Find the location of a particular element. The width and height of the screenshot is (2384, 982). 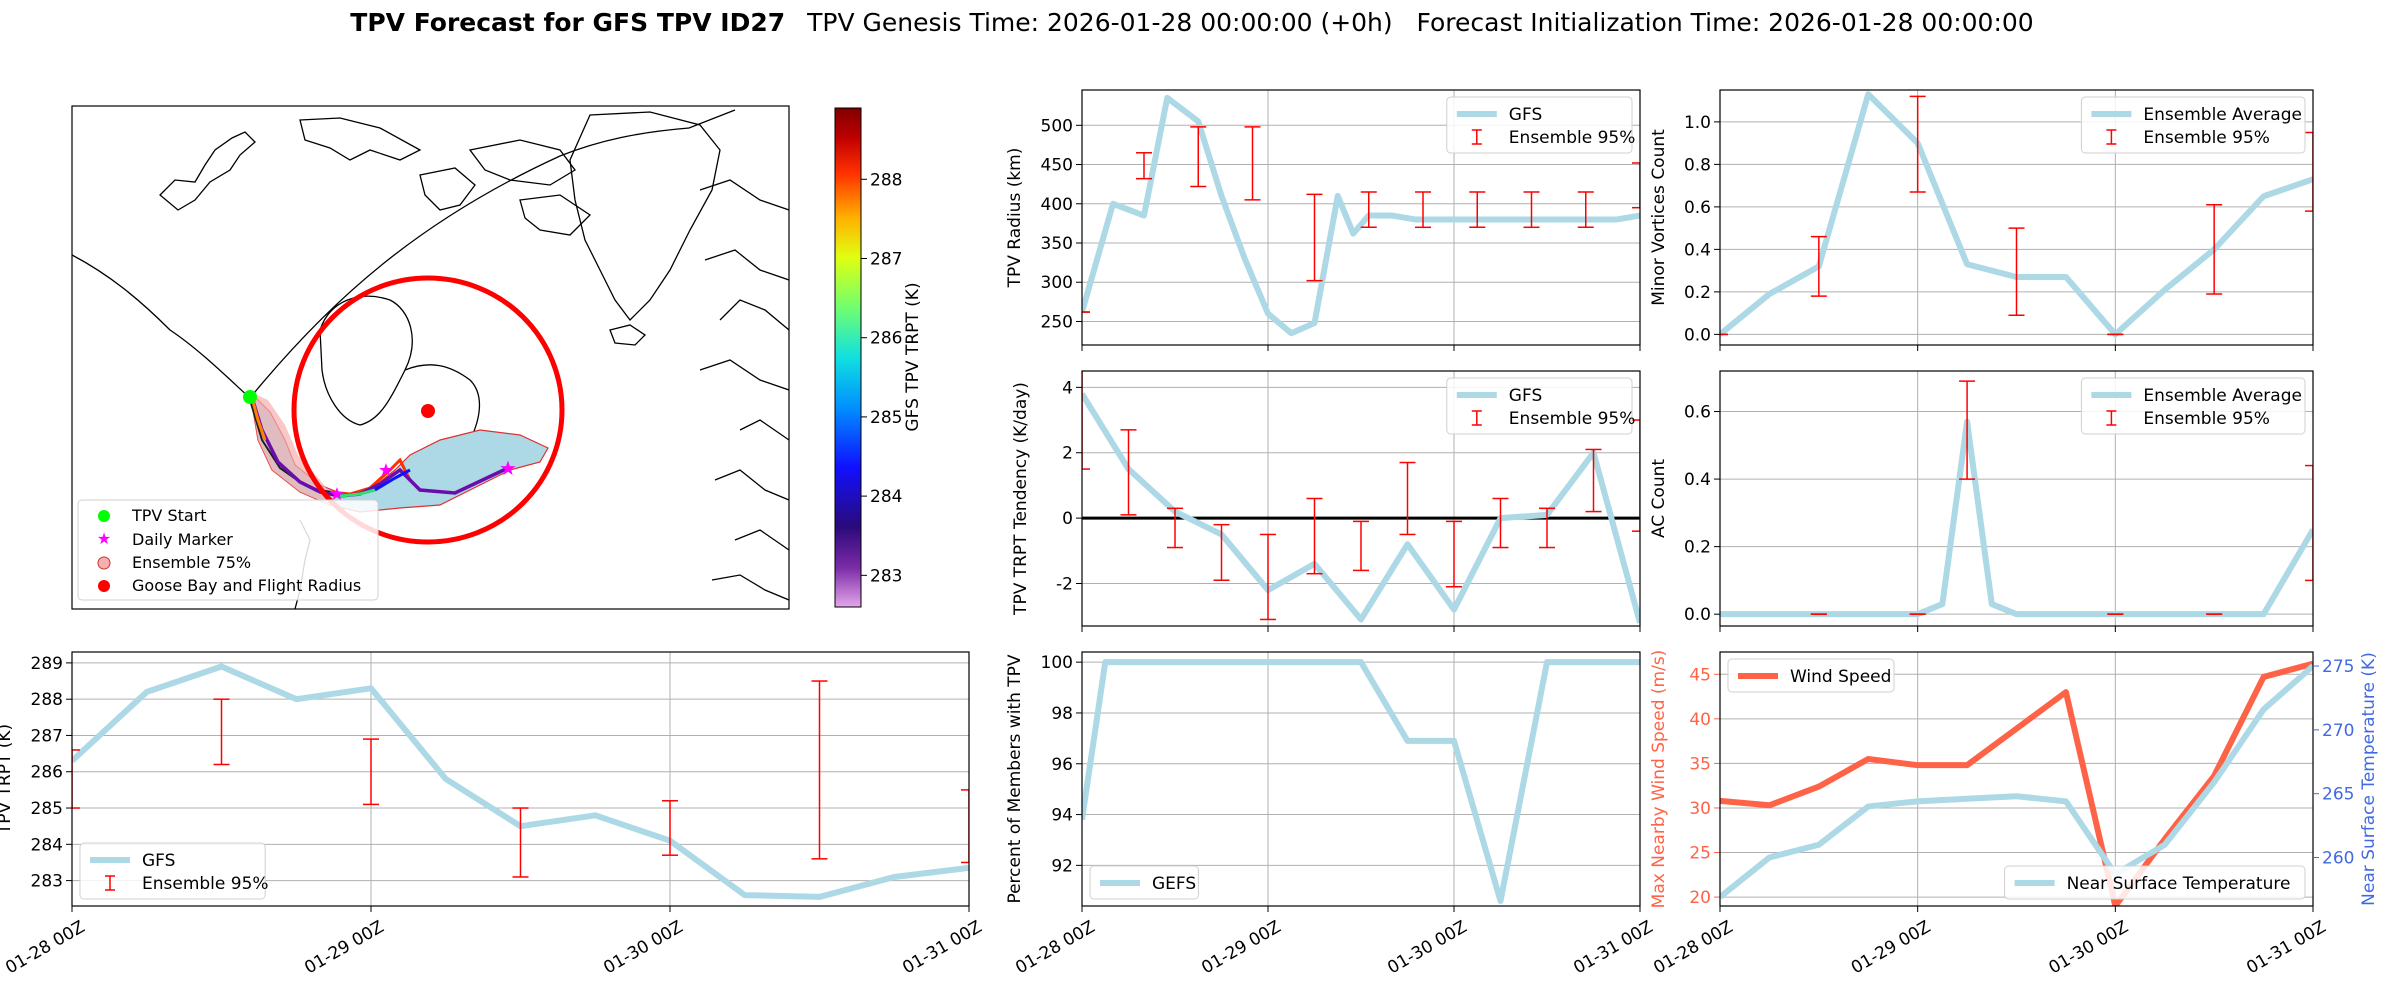

y-tick-label: 300 is located at coordinates (1057, 283).